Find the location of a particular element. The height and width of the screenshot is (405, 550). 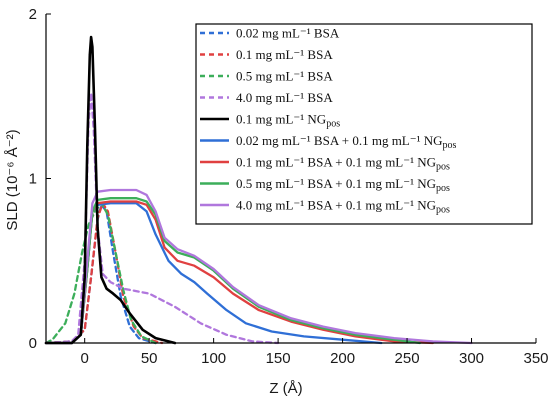

x-tick-label: 150 is located at coordinates (278, 358).